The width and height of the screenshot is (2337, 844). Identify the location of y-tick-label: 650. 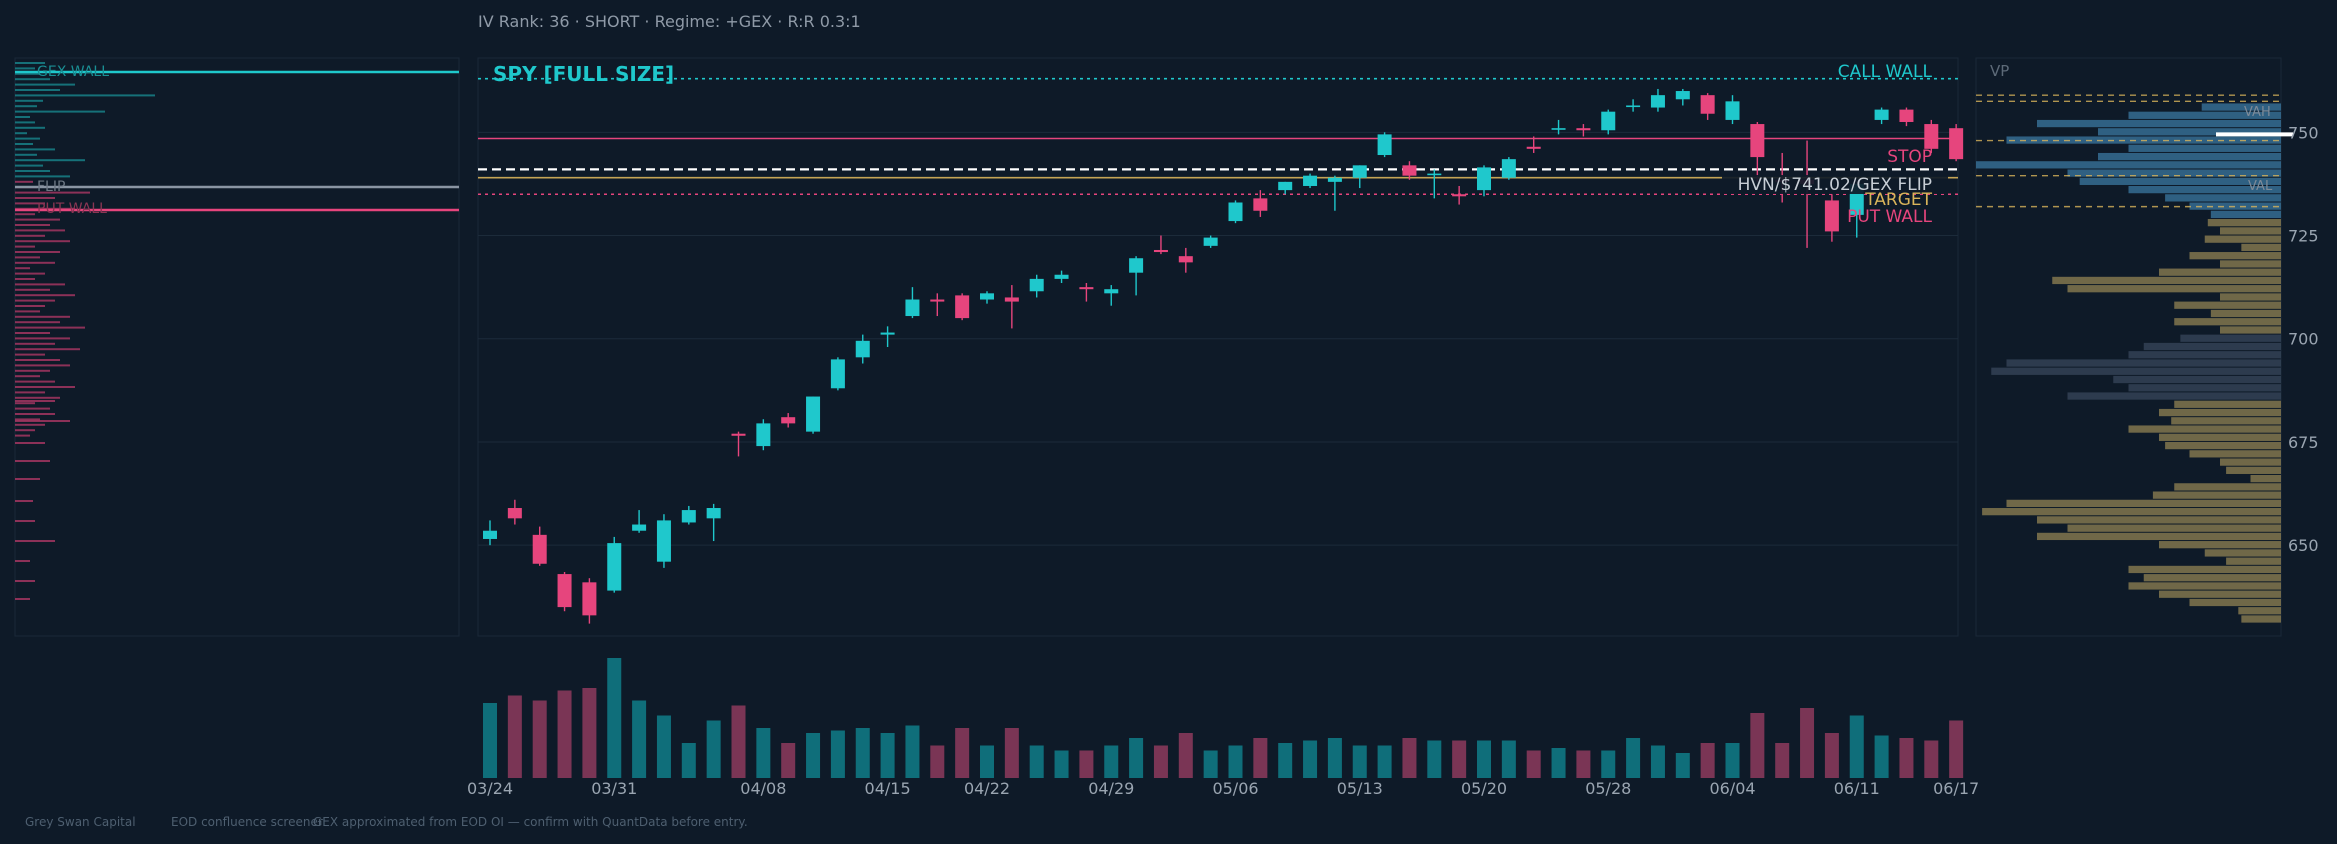
(2303, 545).